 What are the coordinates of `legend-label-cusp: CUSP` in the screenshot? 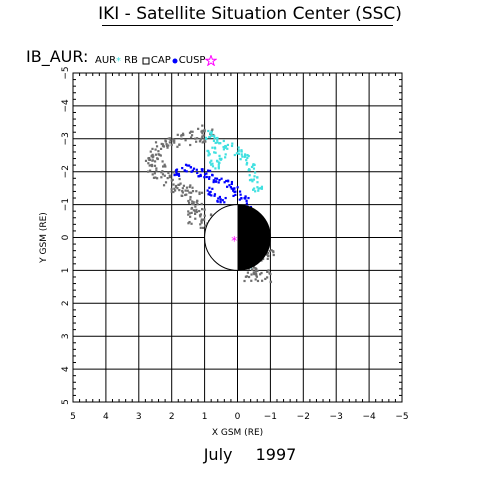 It's located at (192, 60).